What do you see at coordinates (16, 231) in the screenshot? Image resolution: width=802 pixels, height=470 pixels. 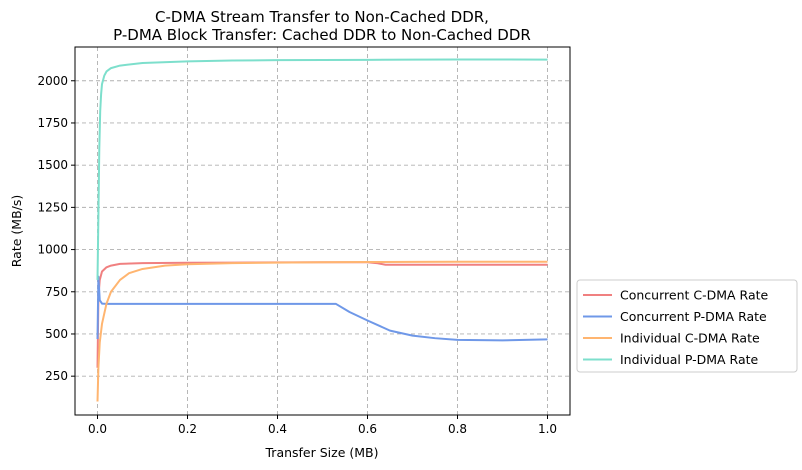 I see `y-axis-label: Rate (MB/s)` at bounding box center [16, 231].